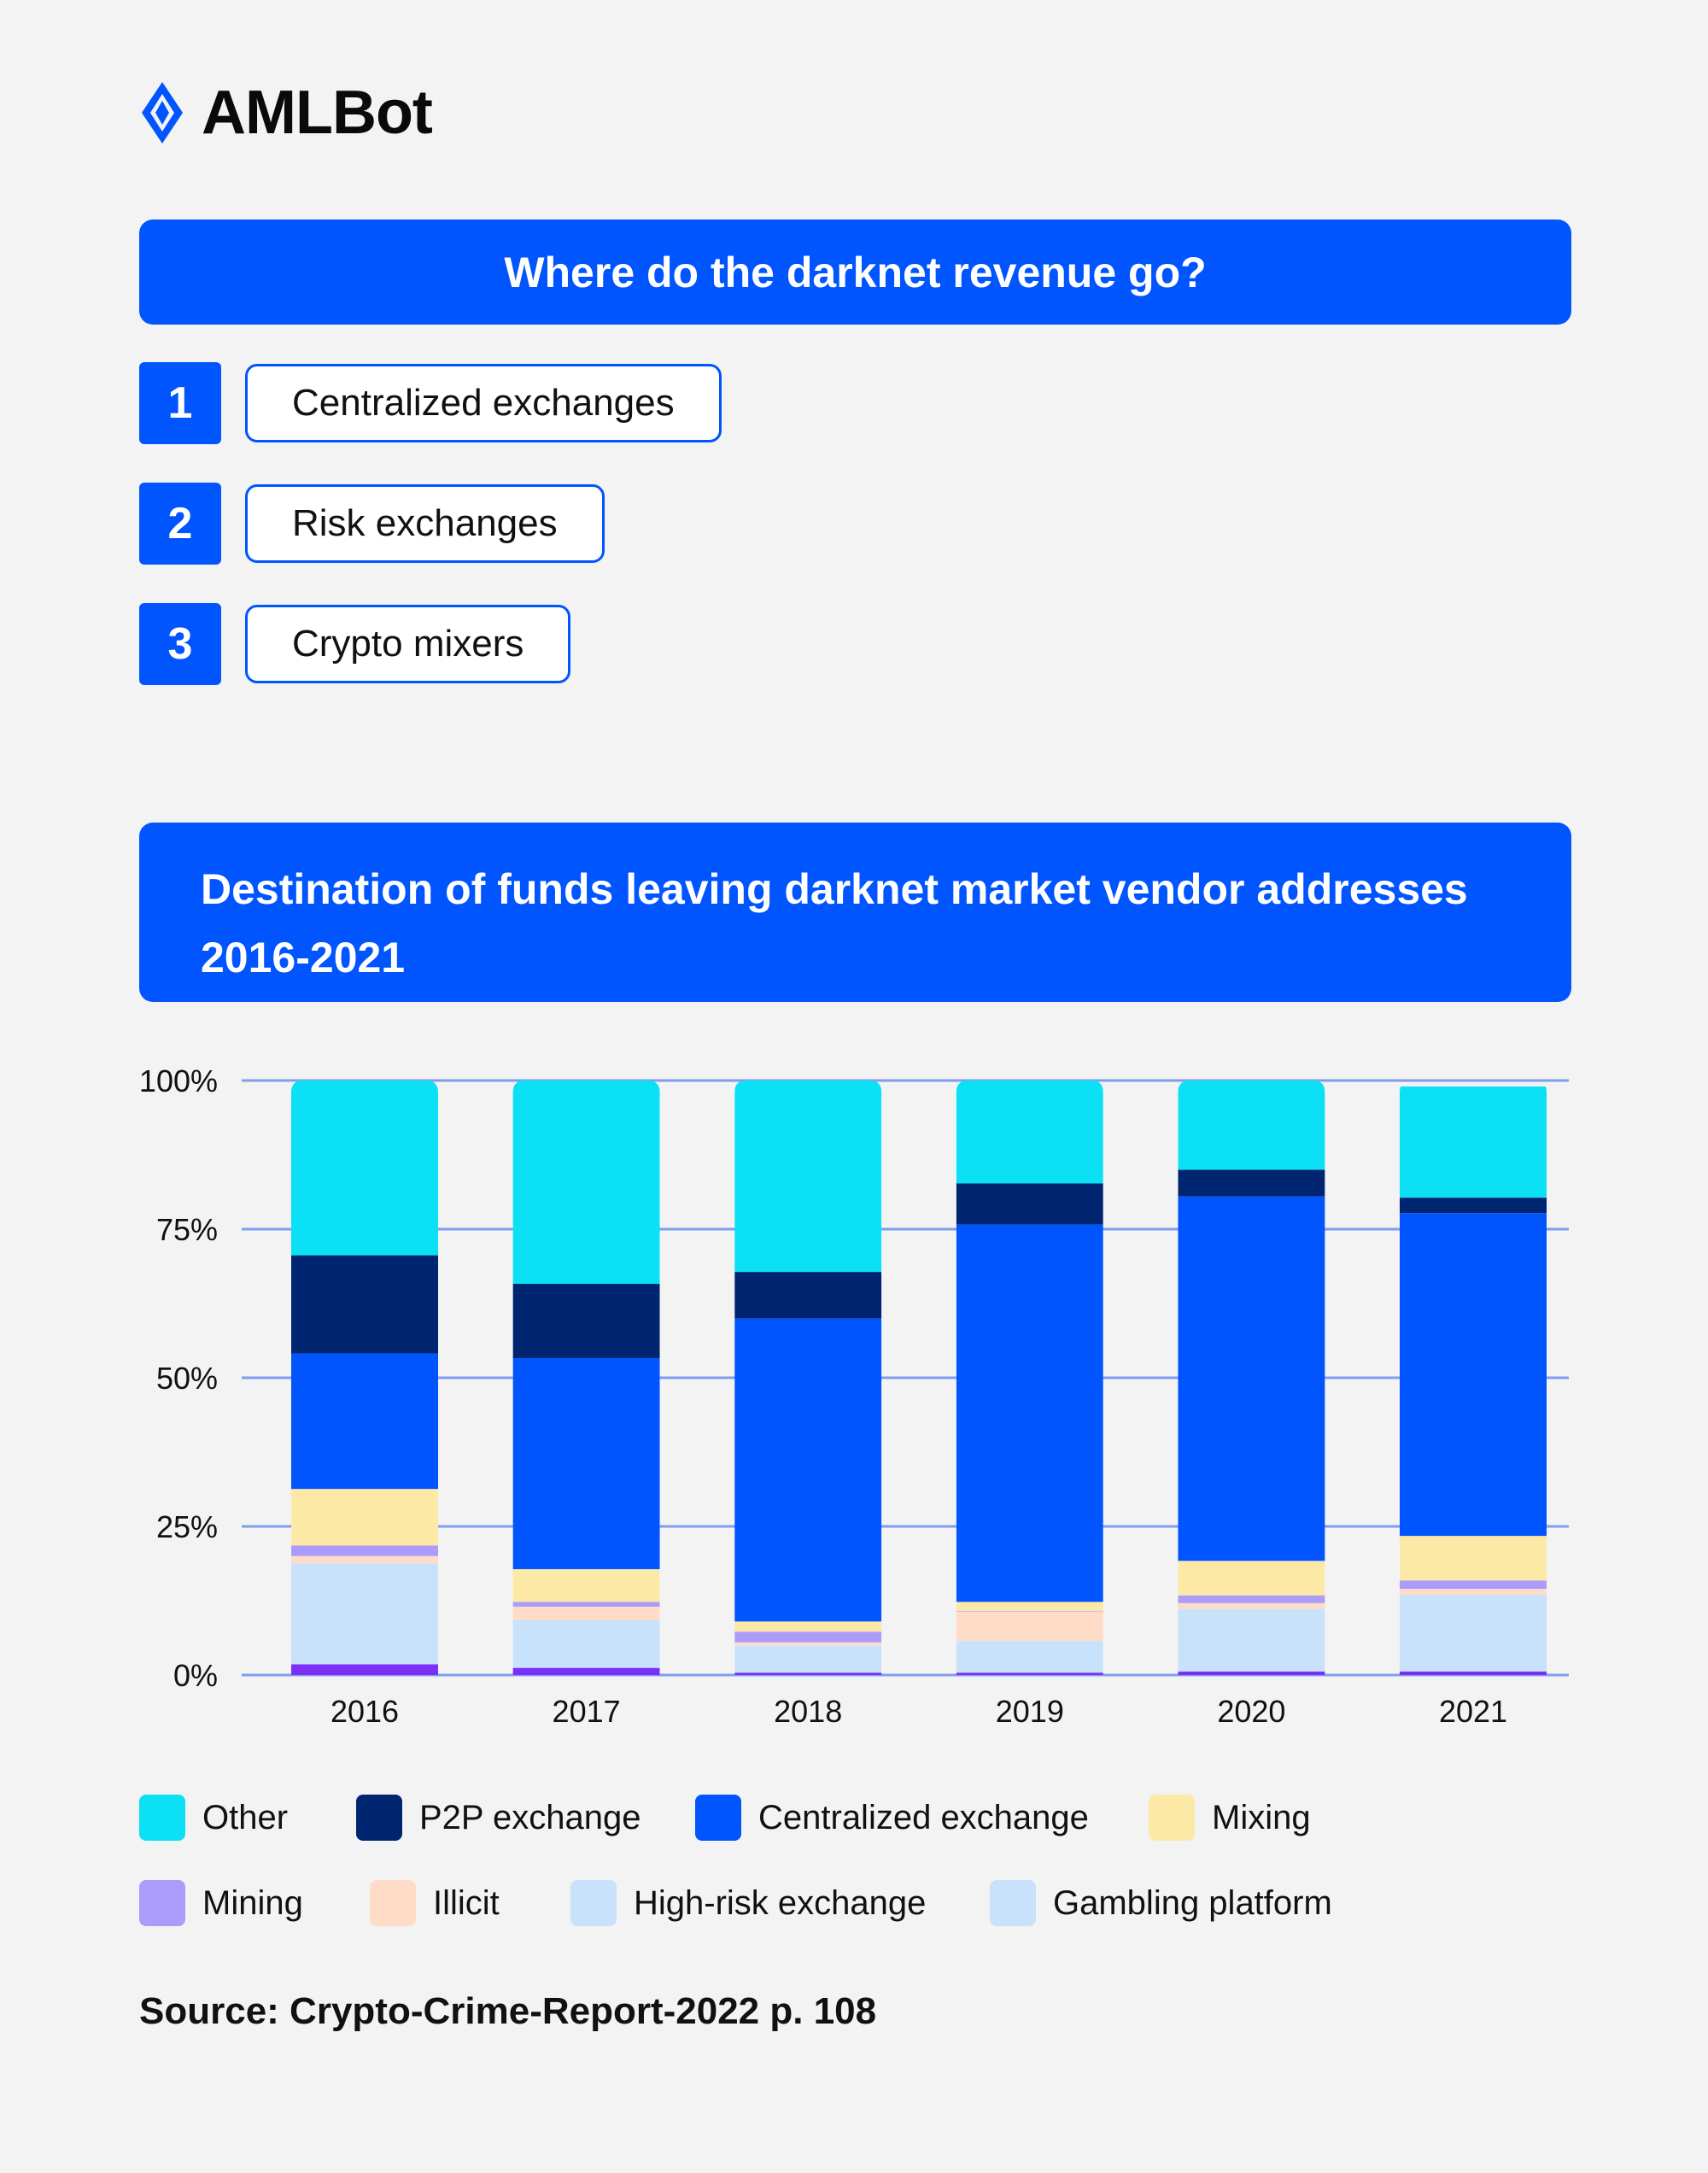 This screenshot has height=2173, width=1708. What do you see at coordinates (425, 523) in the screenshot?
I see `rank-label: Risk exchanges` at bounding box center [425, 523].